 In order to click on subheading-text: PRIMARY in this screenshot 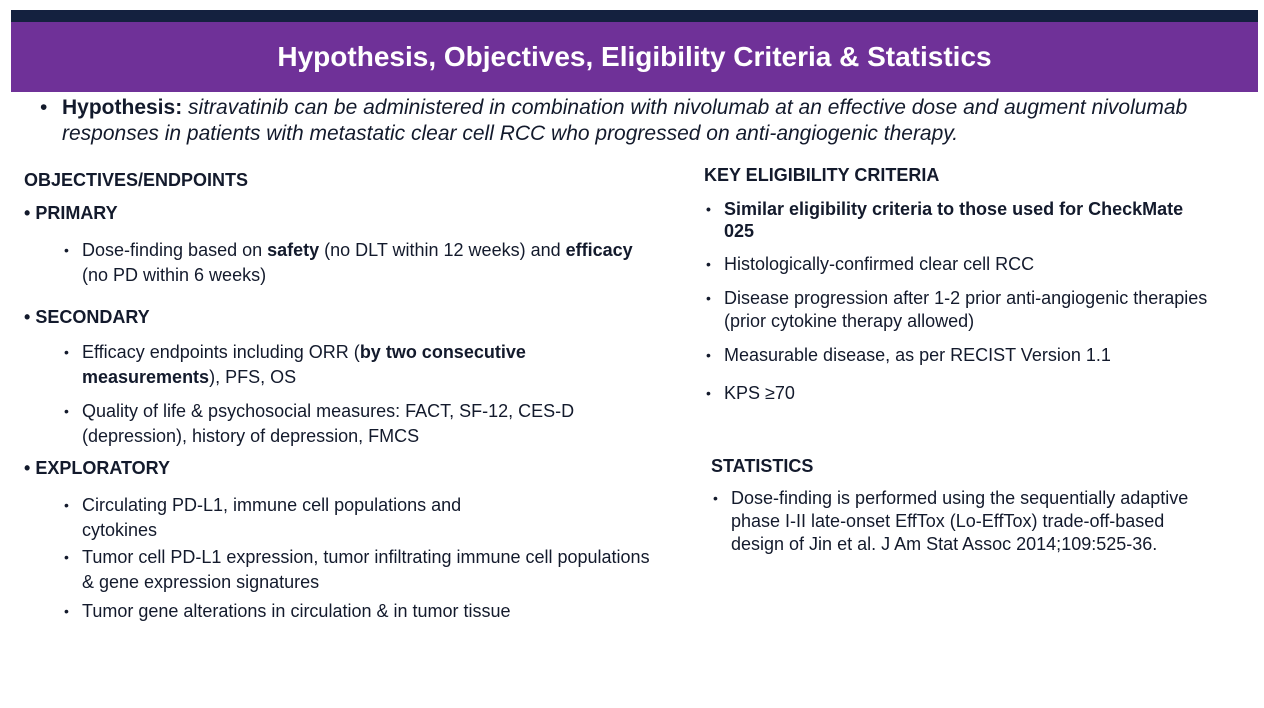, I will do `click(76, 213)`.